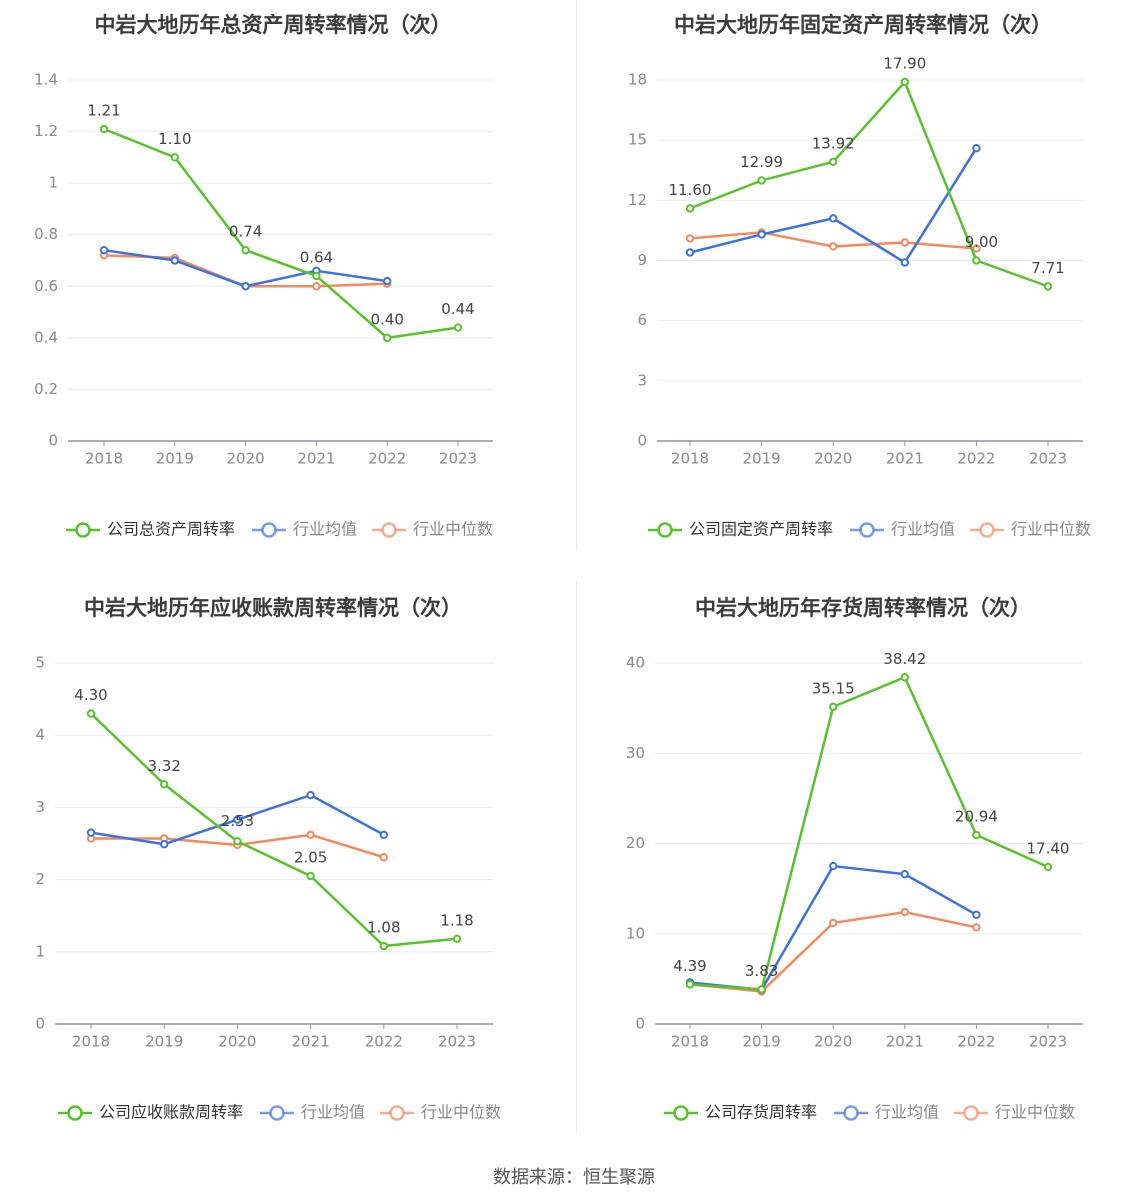 The height and width of the screenshot is (1202, 1148). I want to click on y-tick-label: 1.4, so click(46, 80).